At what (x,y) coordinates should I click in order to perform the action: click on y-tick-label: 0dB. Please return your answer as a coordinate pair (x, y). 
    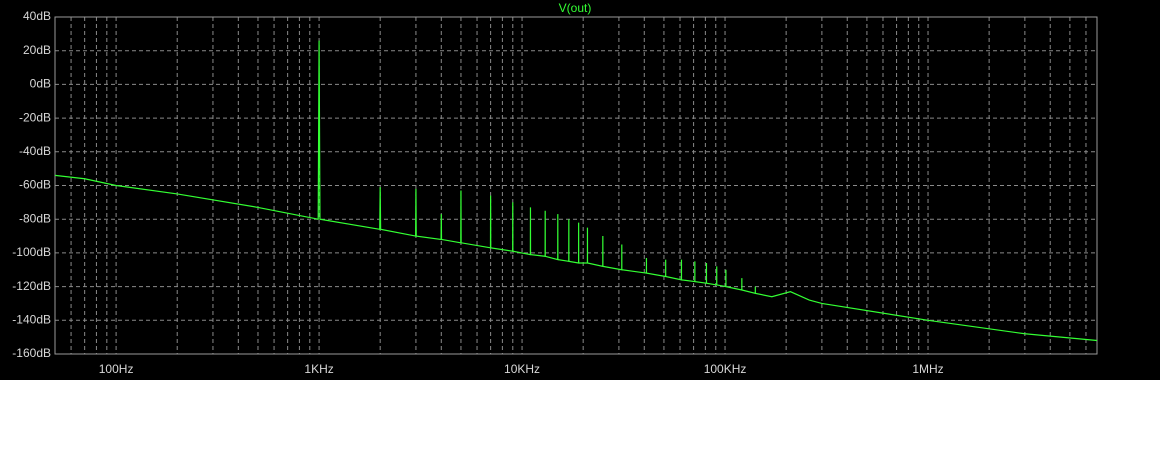
    Looking at the image, I should click on (40, 84).